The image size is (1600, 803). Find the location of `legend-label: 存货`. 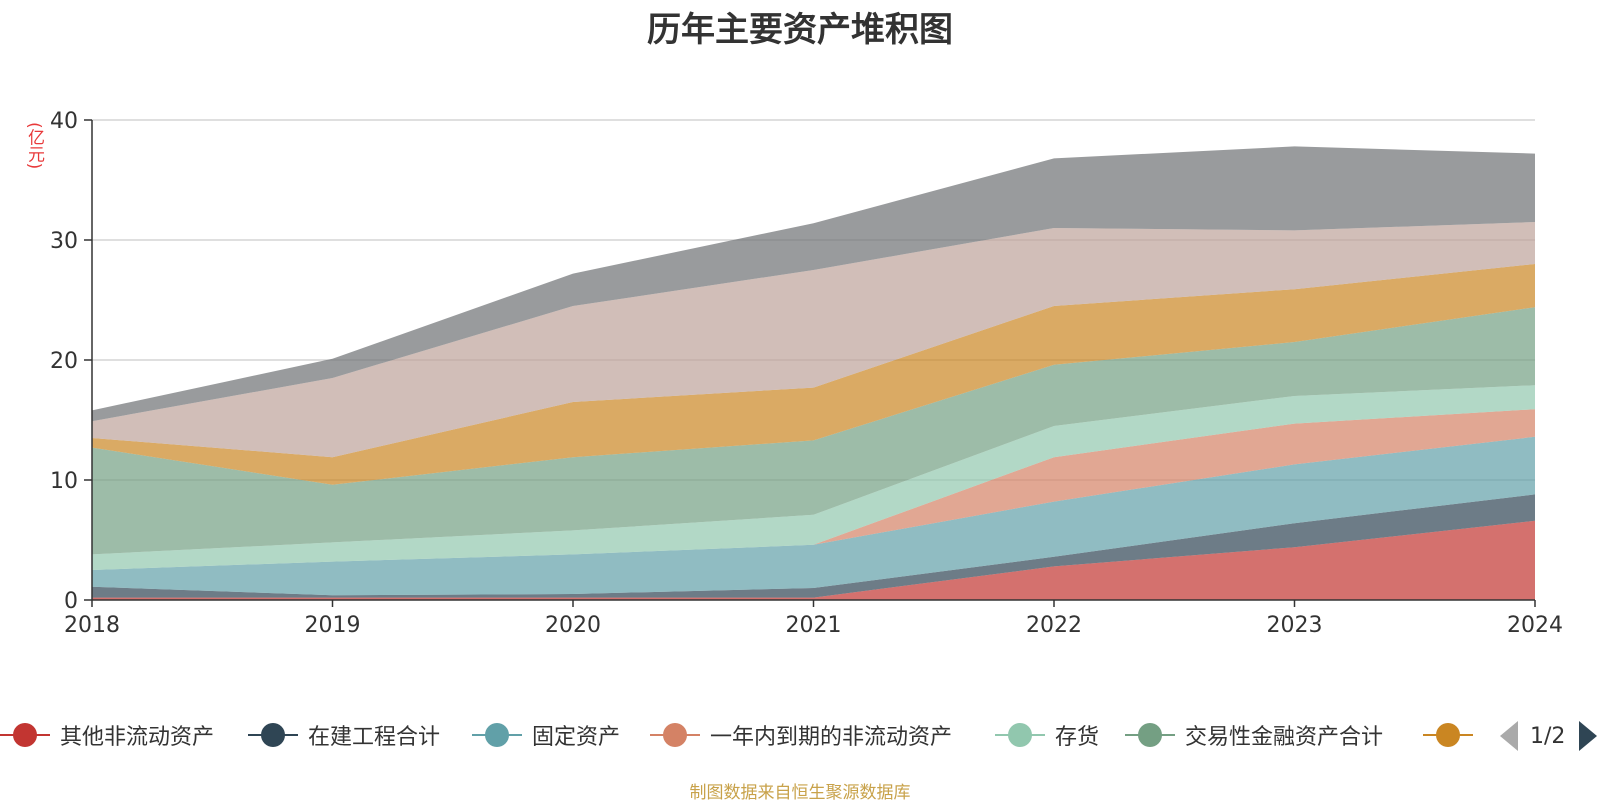

legend-label: 存货 is located at coordinates (1077, 737).